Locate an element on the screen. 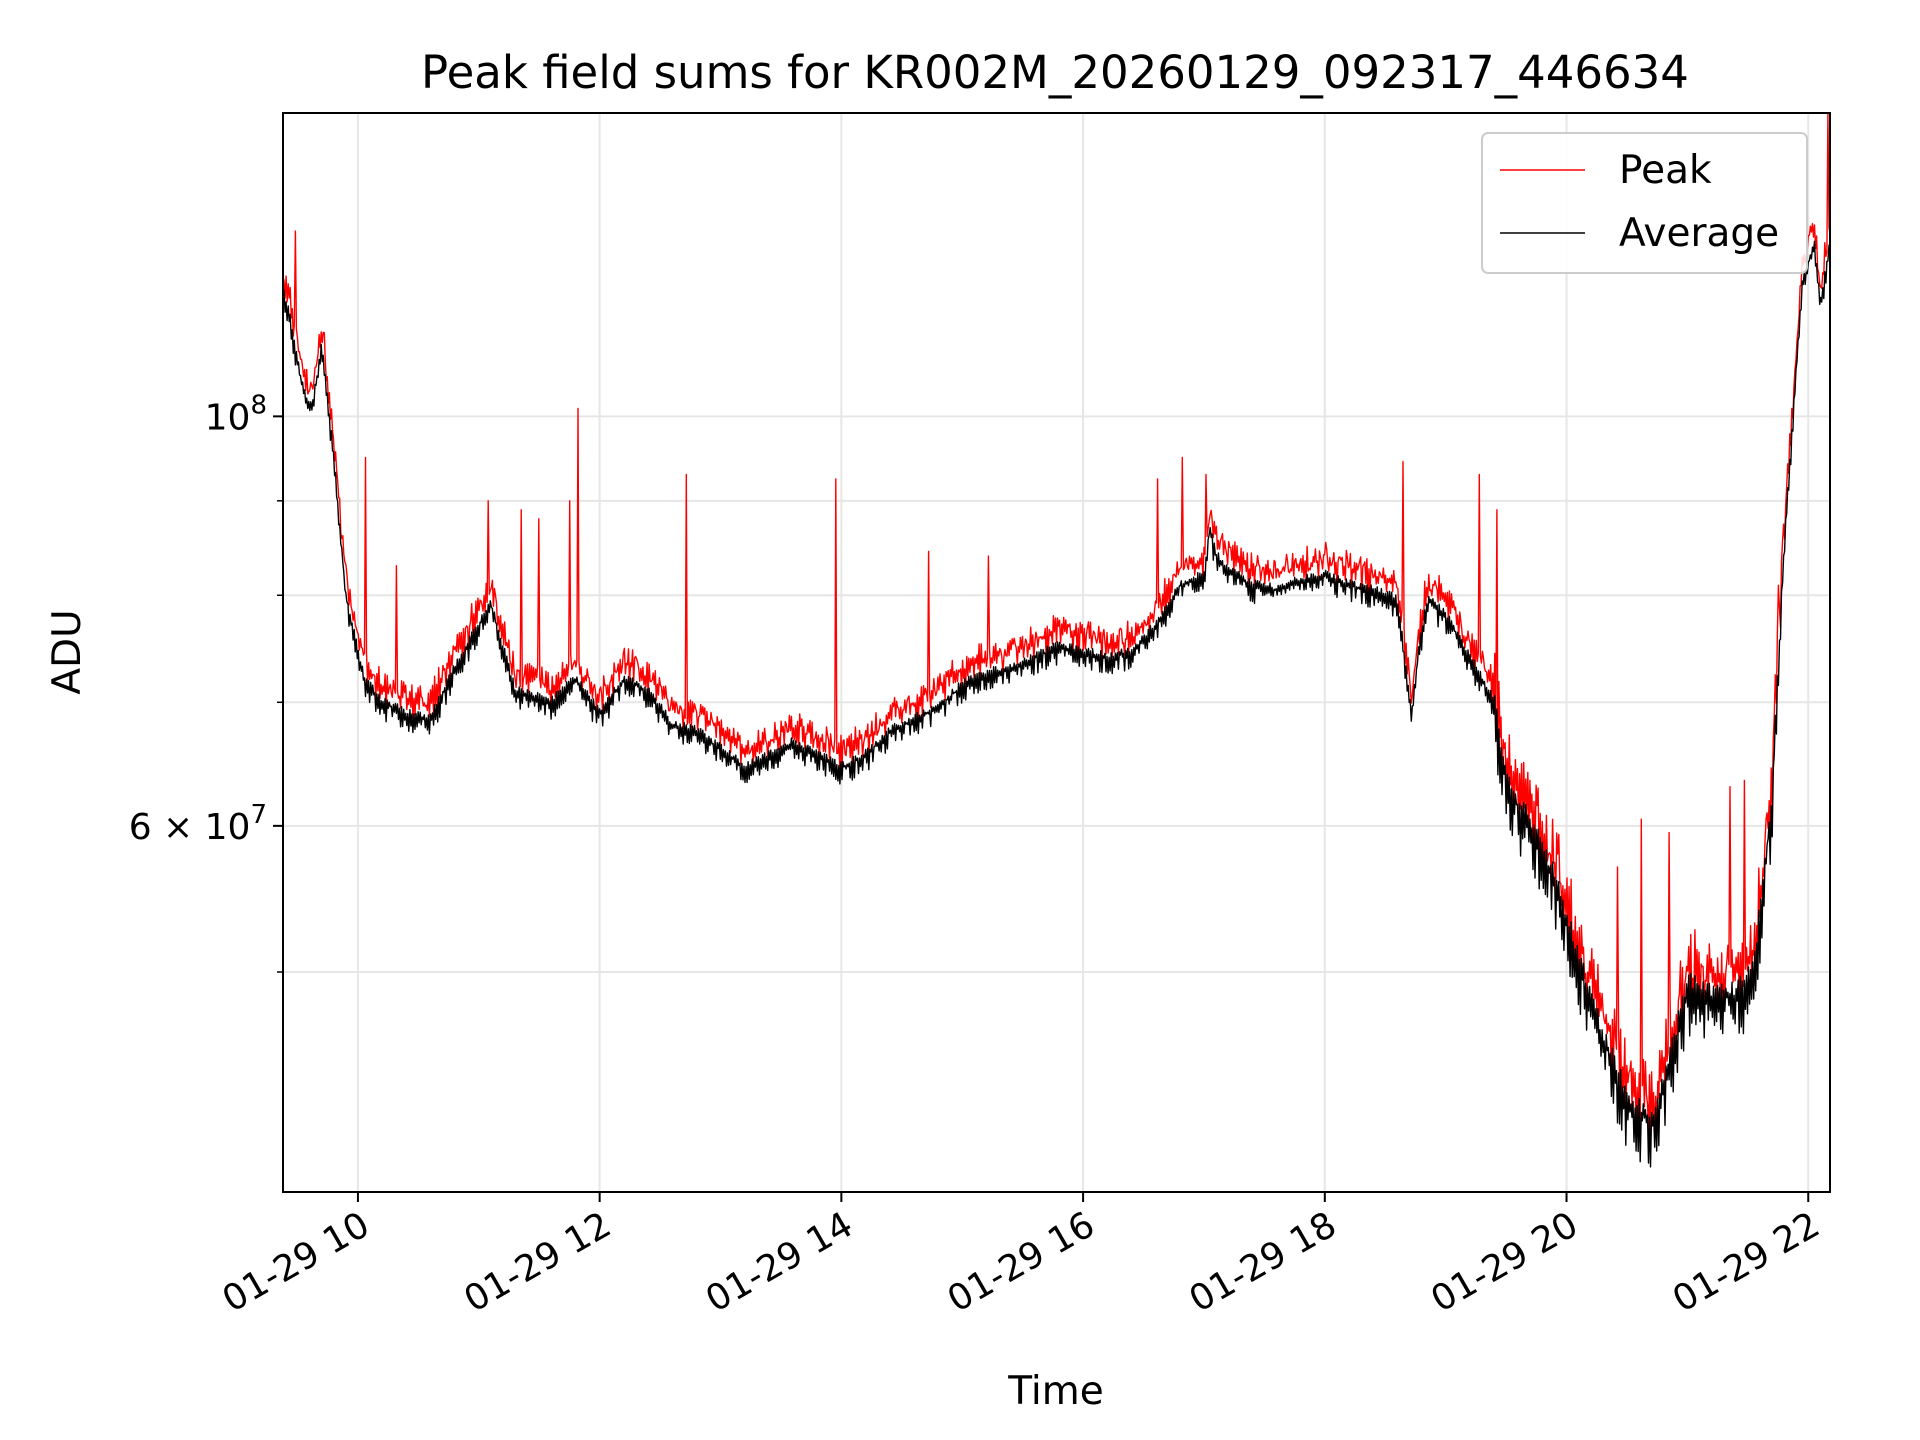 Image resolution: width=1920 pixels, height=1440 pixels. legend: Peak Average is located at coordinates (1644, 203).